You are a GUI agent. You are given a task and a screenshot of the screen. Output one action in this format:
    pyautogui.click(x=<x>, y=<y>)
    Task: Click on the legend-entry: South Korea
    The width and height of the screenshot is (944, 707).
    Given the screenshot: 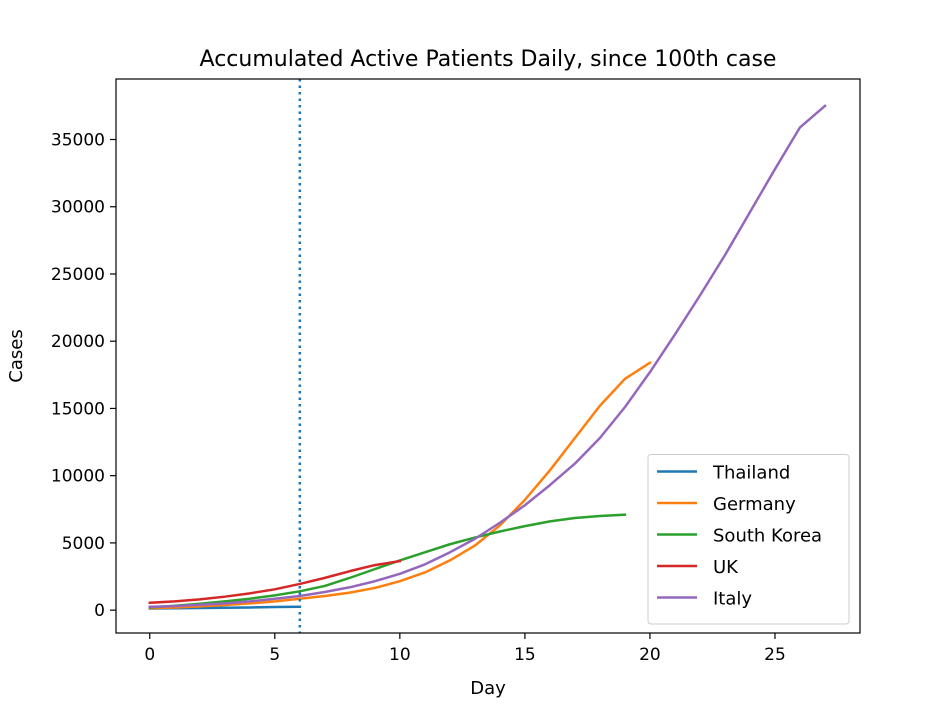 What is the action you would take?
    pyautogui.click(x=767, y=536)
    